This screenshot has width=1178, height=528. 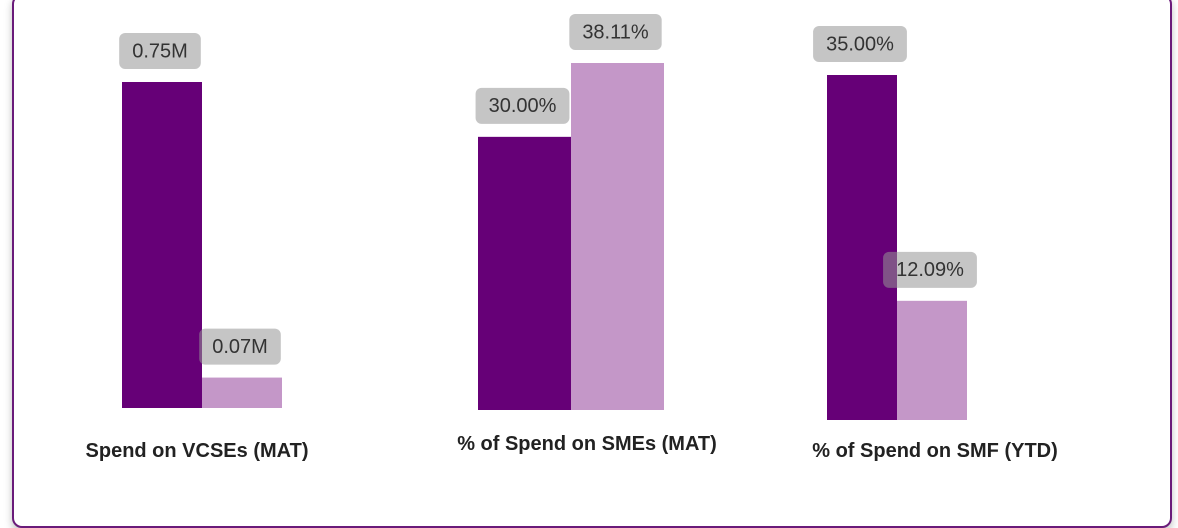 I want to click on value-label: 0.75M, so click(x=160, y=51).